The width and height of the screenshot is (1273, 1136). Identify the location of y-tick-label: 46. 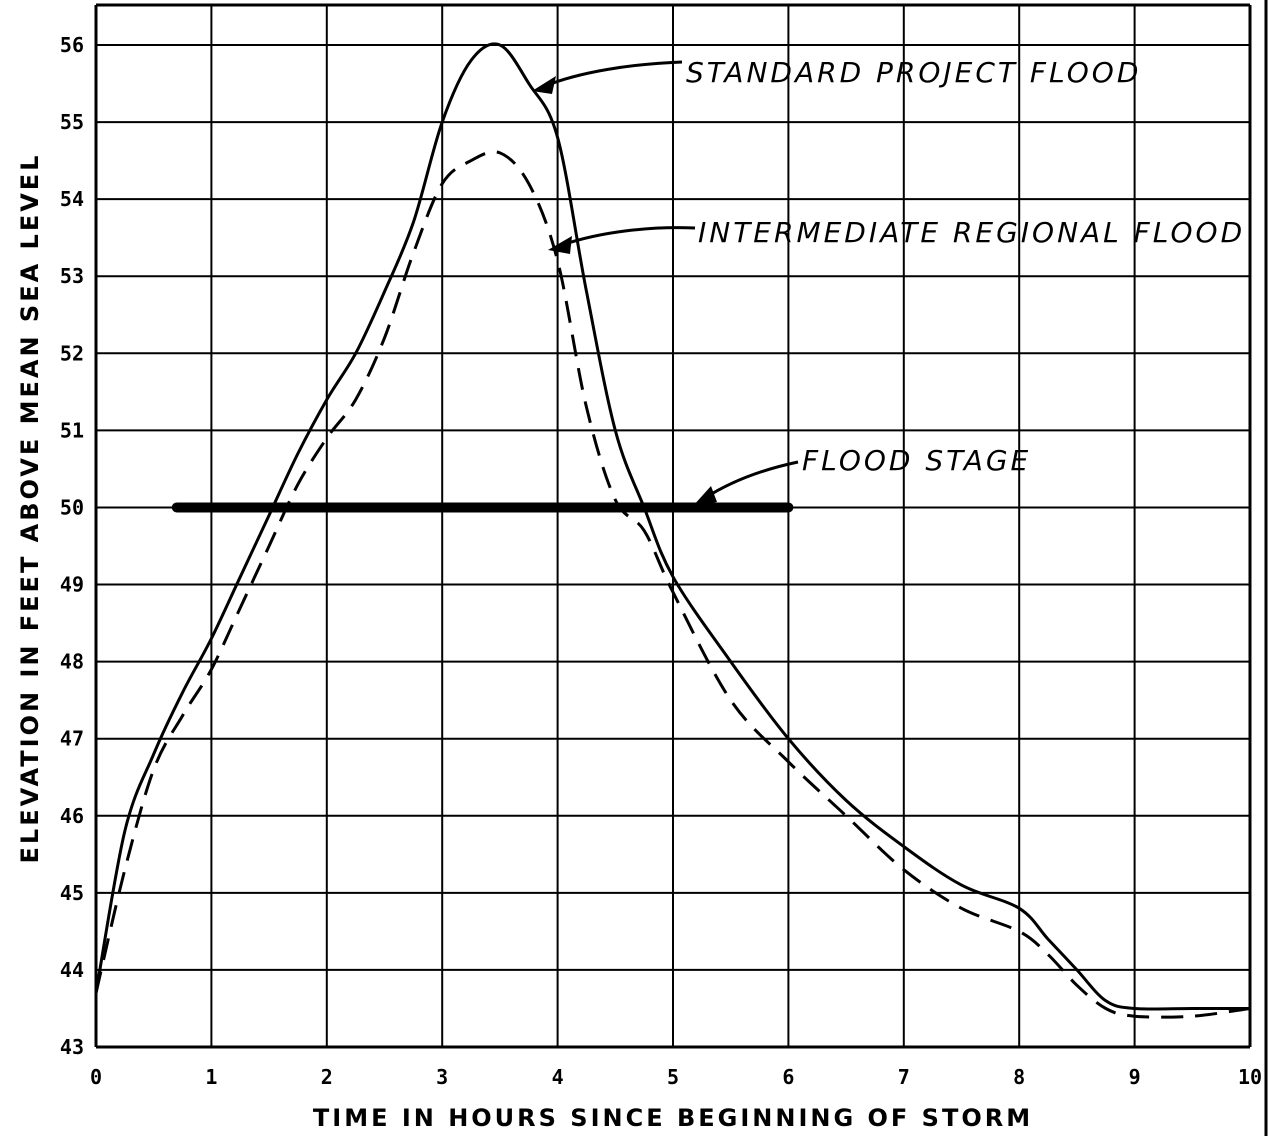
(72, 816).